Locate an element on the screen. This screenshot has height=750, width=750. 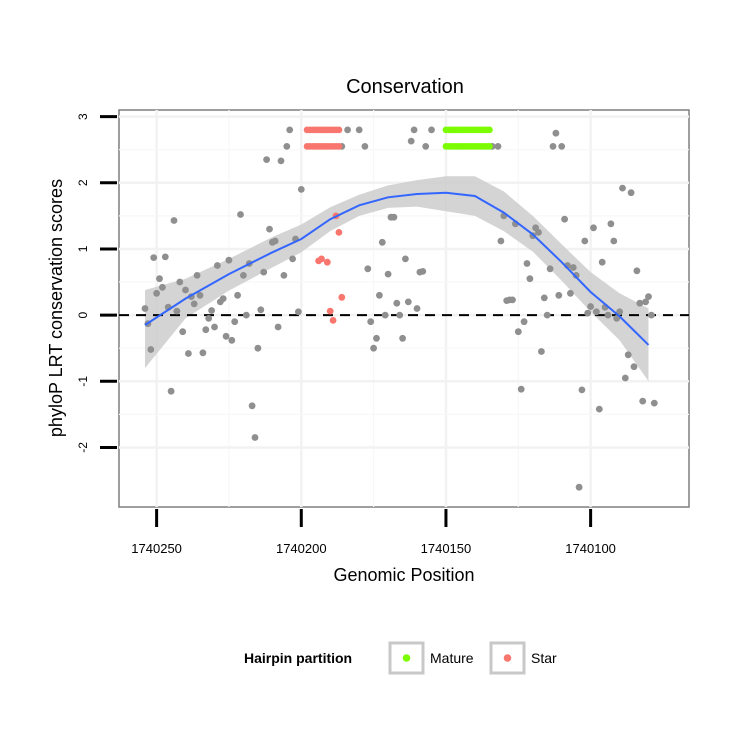
x-tick-label: 1740150 is located at coordinates (446, 548).